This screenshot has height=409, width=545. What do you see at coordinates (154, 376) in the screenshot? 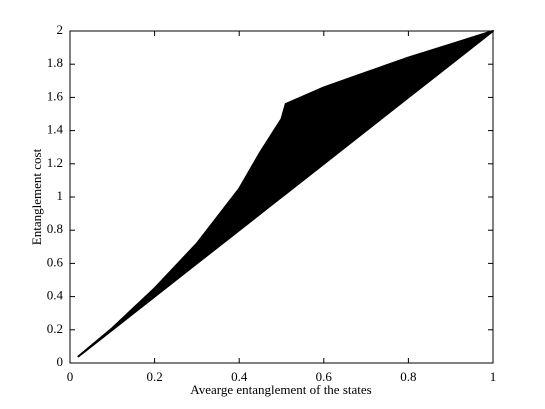
I see `x-tick-label: 0.2` at bounding box center [154, 376].